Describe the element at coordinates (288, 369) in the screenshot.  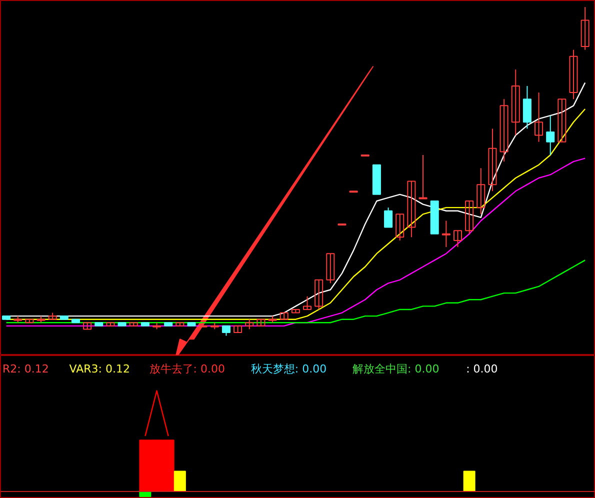
I see `text: 秋天梦想: 0.00` at that location.